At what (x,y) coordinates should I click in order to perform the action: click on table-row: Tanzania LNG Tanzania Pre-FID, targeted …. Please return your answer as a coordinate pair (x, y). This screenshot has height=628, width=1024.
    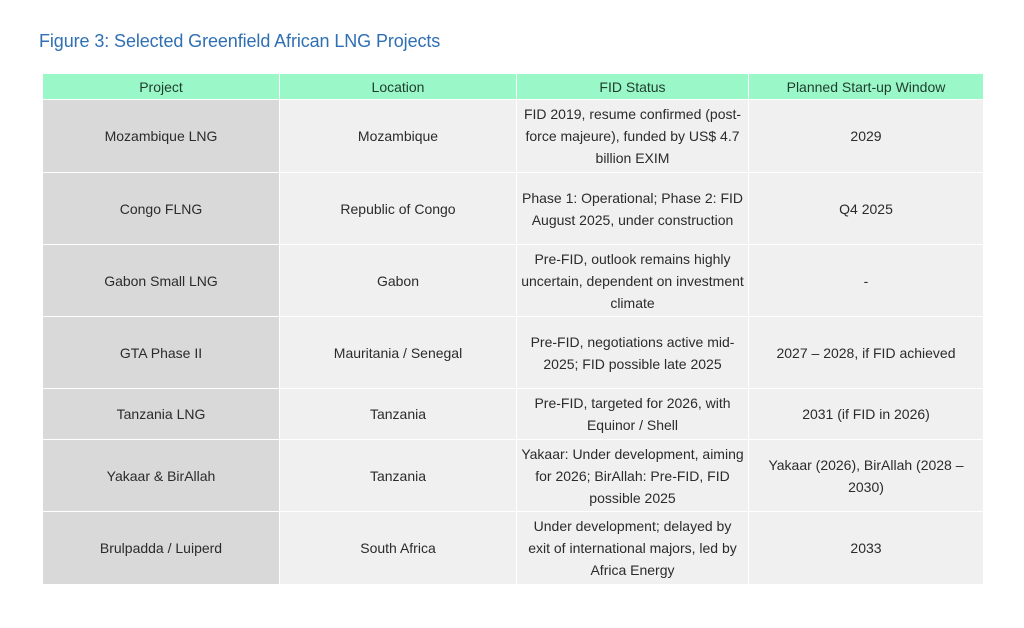
    Looking at the image, I should click on (513, 414).